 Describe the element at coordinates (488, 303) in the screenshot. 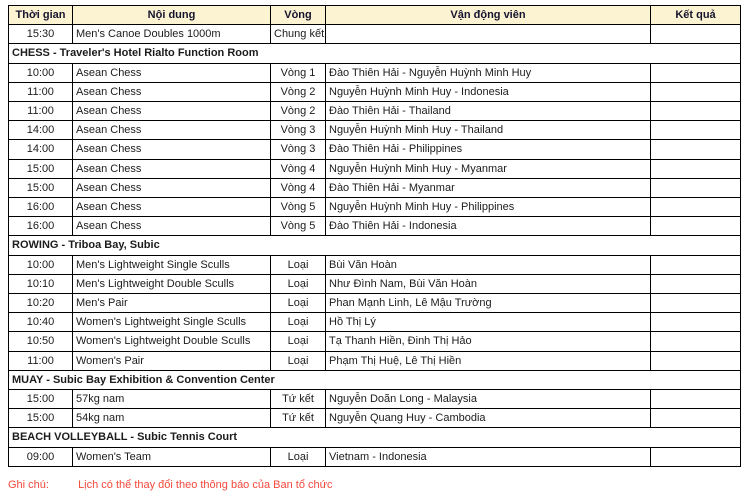

I see `athletes-cell: Phan Mạnh Linh, Lê Mậu Trường` at that location.